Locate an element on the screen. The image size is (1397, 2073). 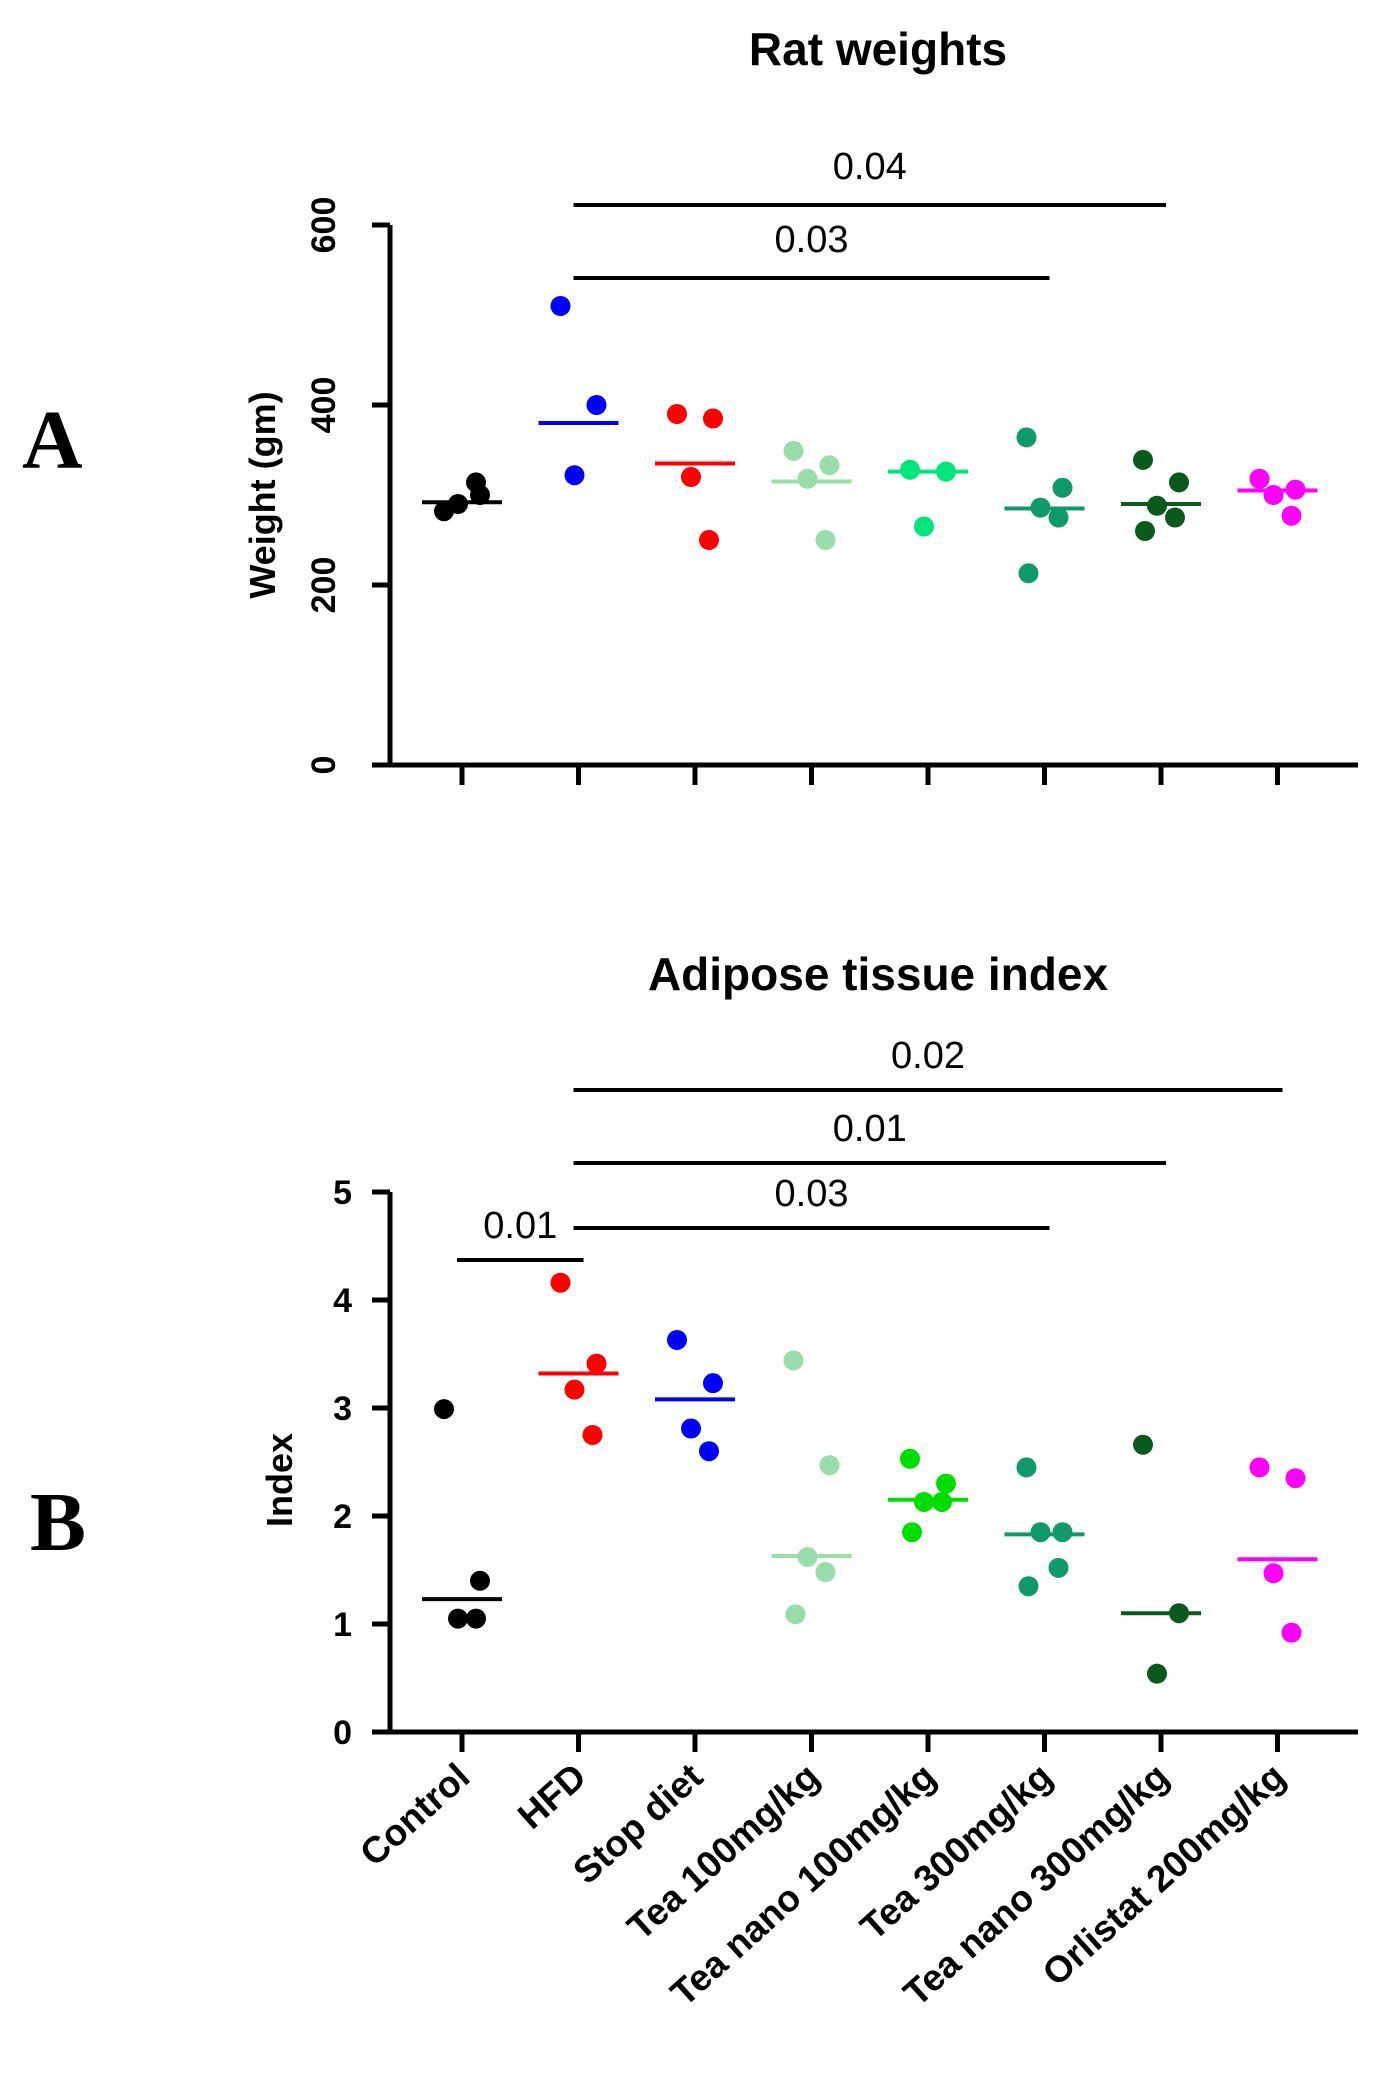
y-axis-label: Index is located at coordinates (279, 1480).